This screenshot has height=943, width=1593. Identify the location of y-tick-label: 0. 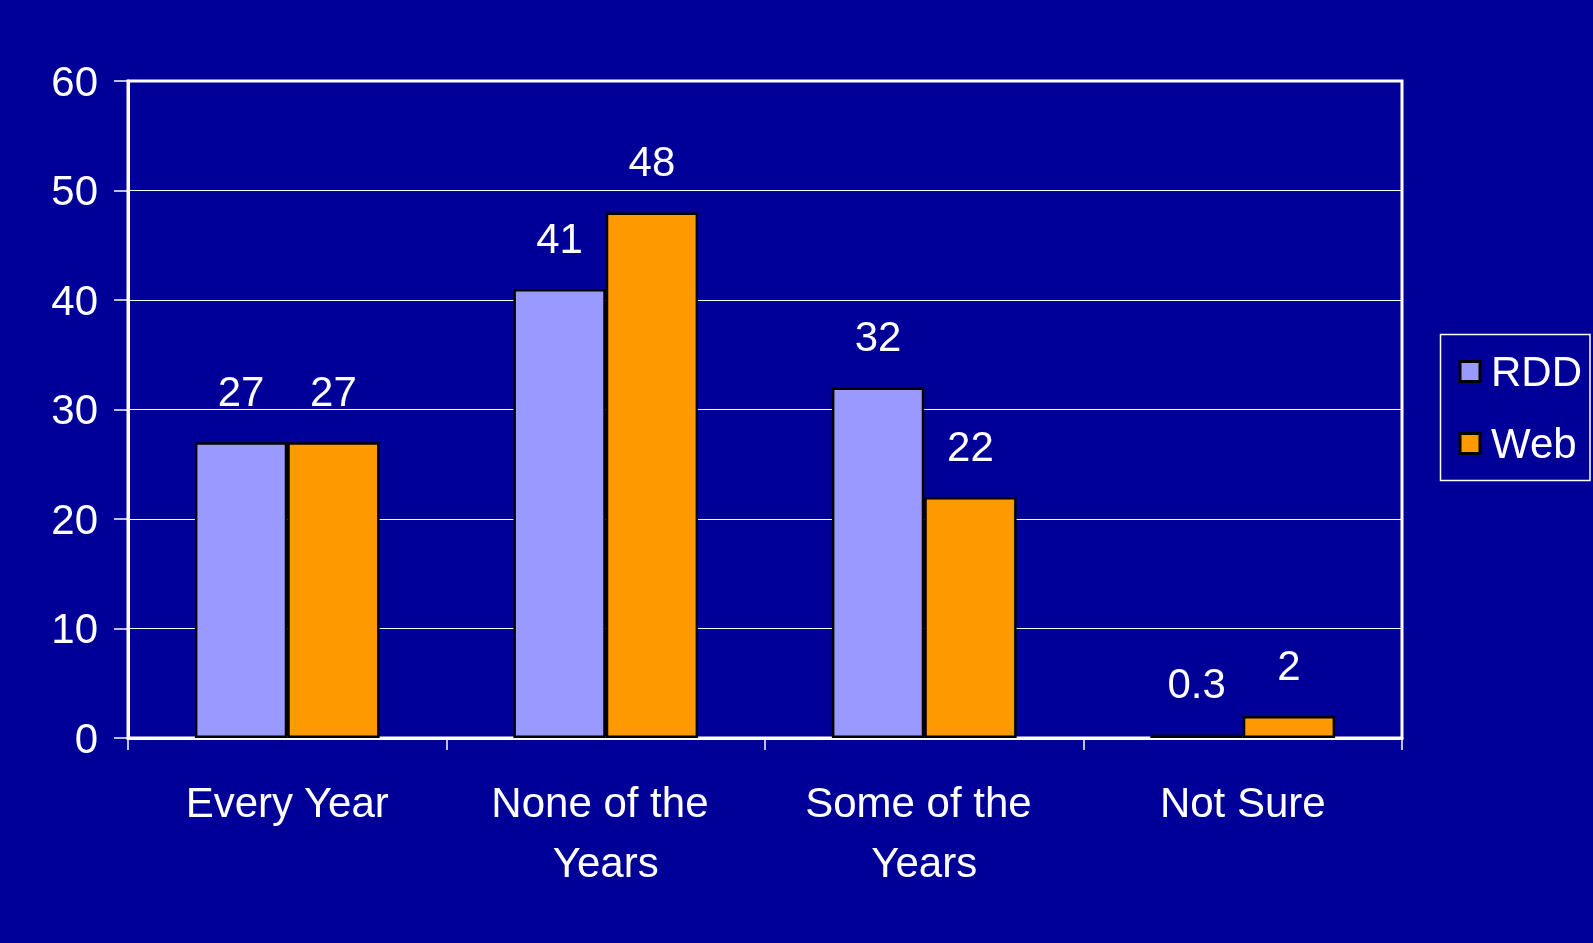
(86, 738).